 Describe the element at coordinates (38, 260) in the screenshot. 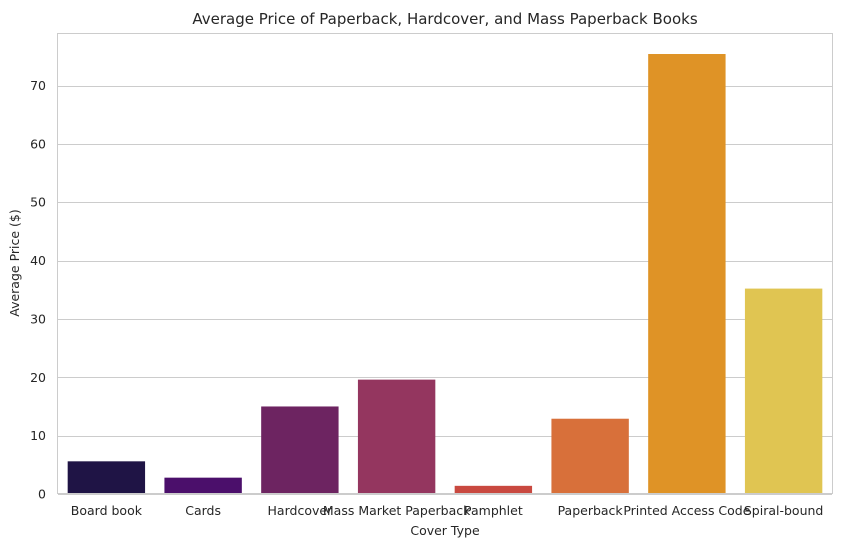

I see `y-tick-label: 40` at that location.